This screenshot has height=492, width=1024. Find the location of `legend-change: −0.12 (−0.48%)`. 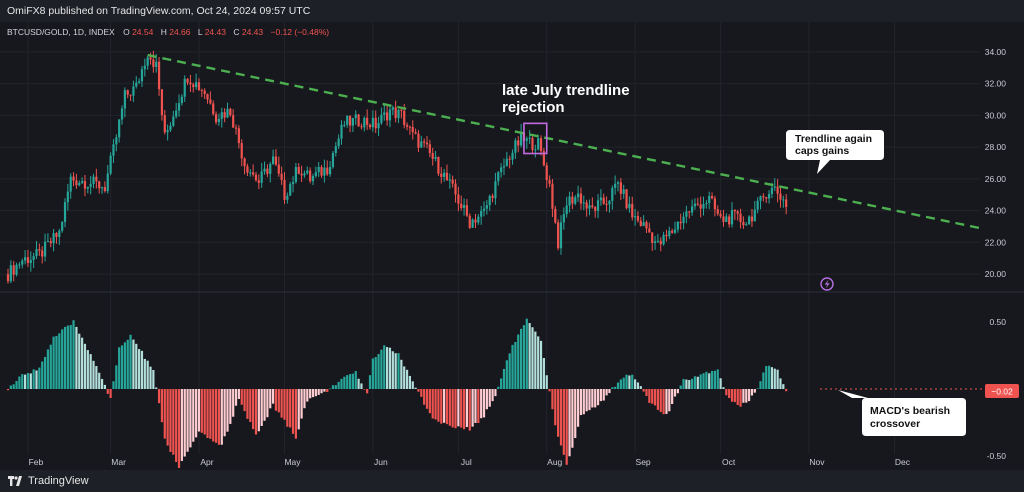

legend-change: −0.12 (−0.48%) is located at coordinates (300, 32).